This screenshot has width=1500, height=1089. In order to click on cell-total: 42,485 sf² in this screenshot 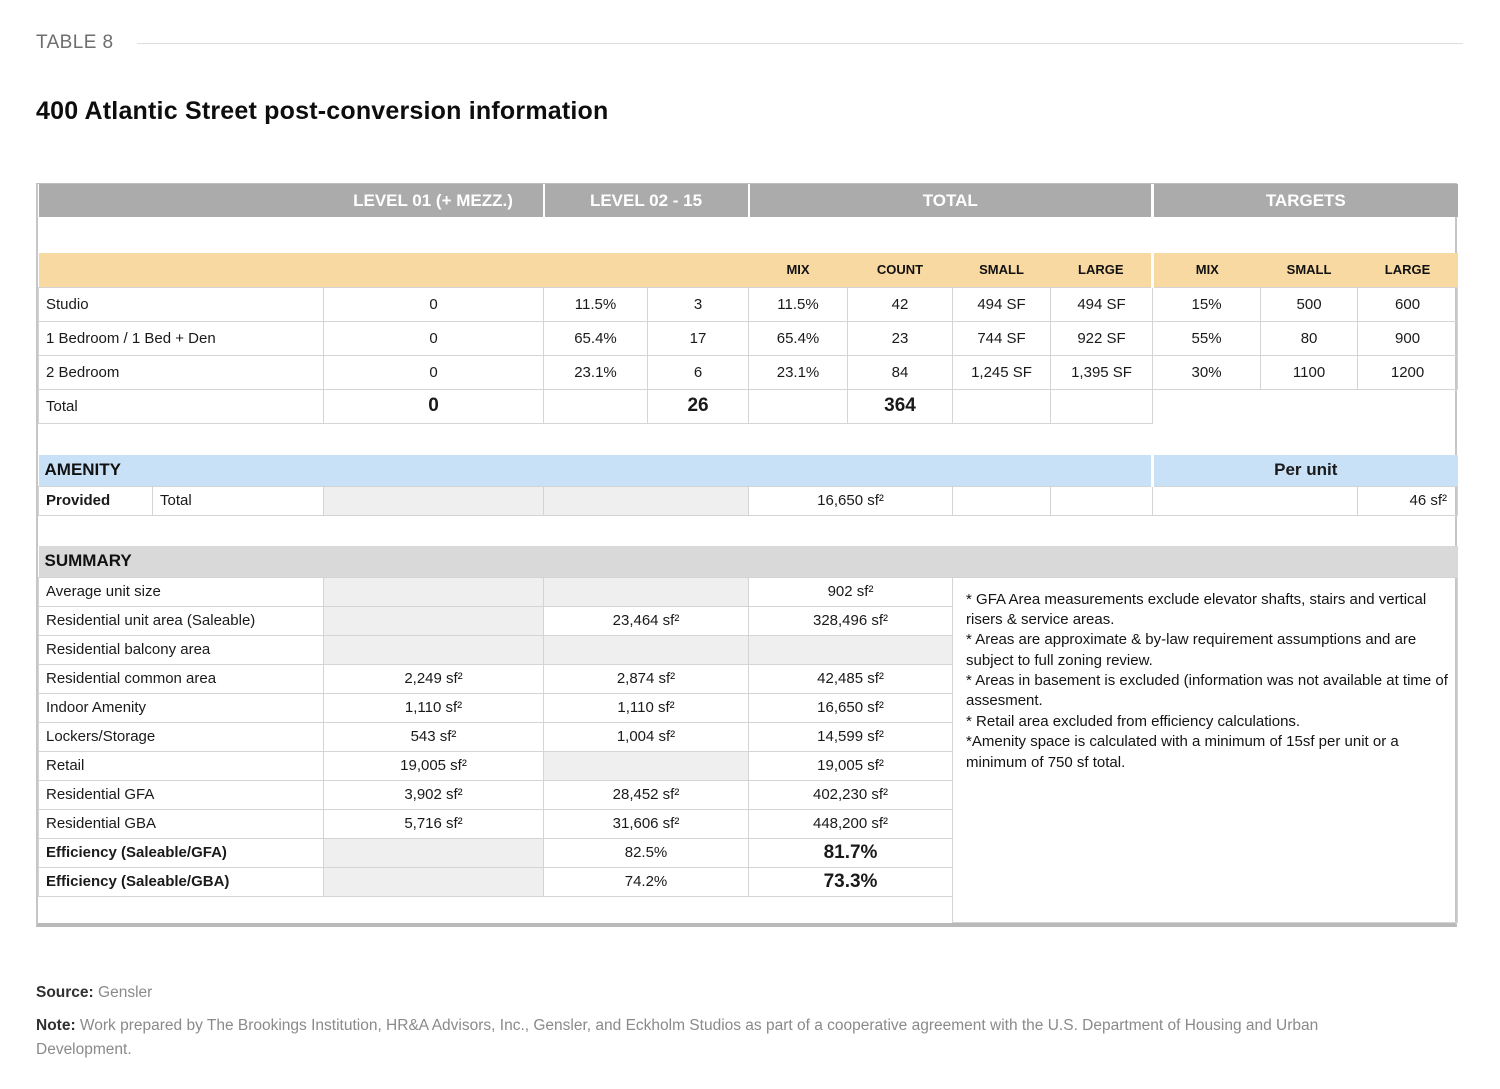, I will do `click(851, 678)`.